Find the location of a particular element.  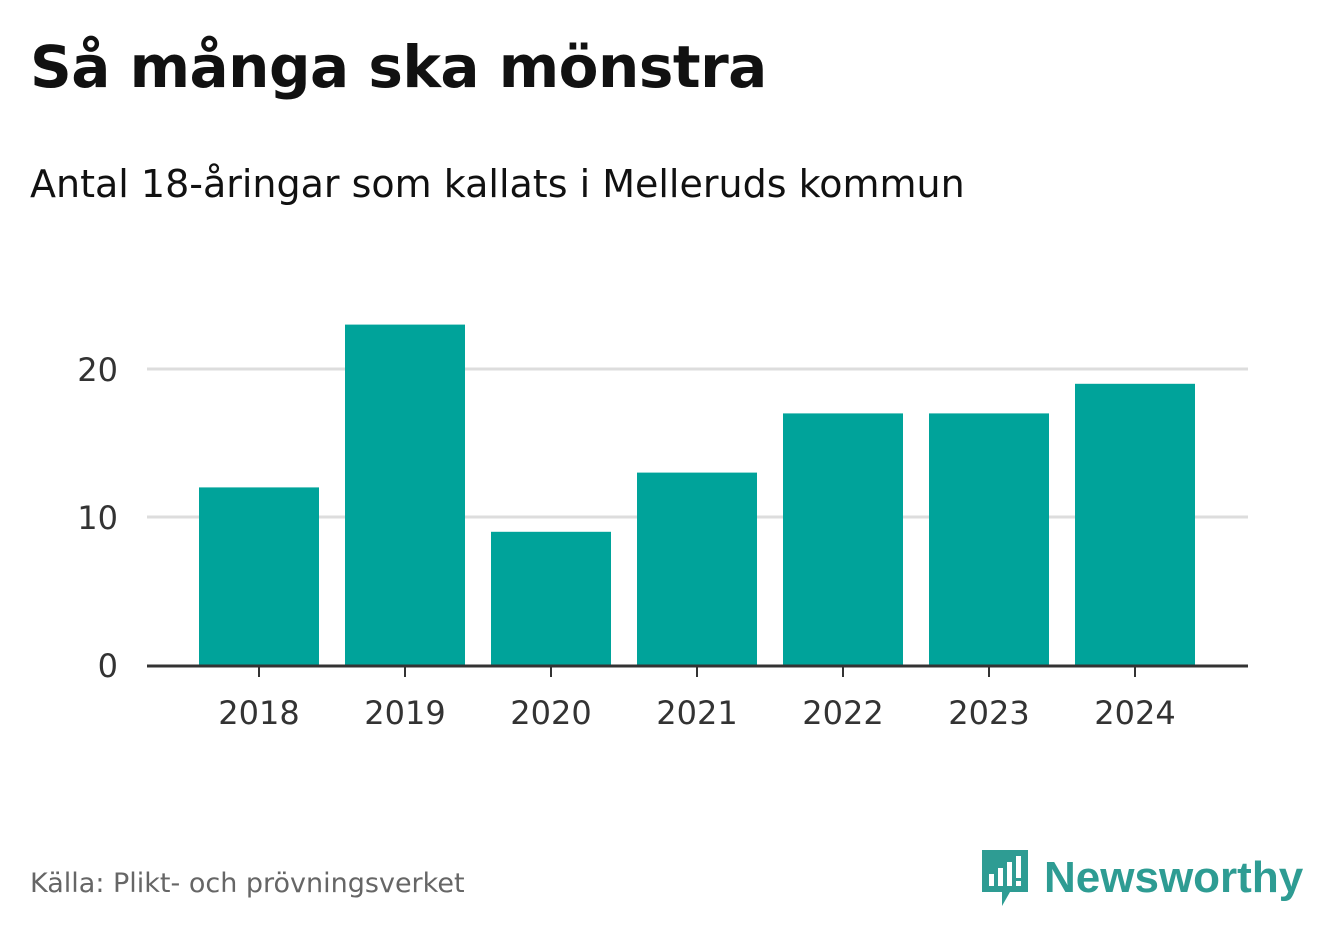

x-tick-label: 2024 is located at coordinates (1134, 713).